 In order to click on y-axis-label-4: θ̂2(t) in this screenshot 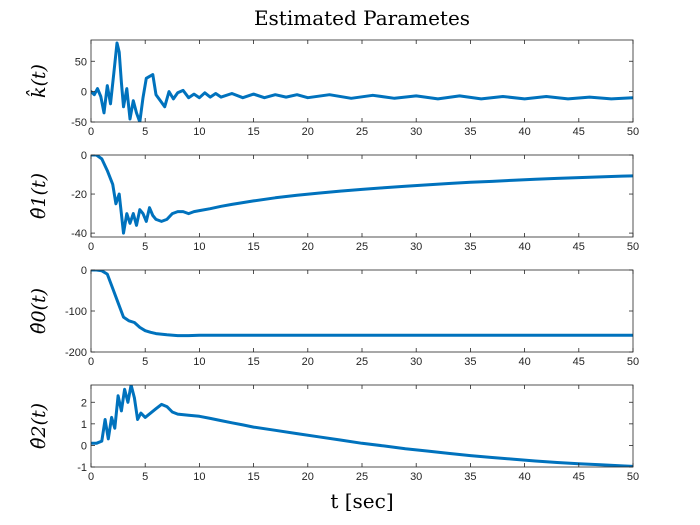, I will do `click(39, 426)`.